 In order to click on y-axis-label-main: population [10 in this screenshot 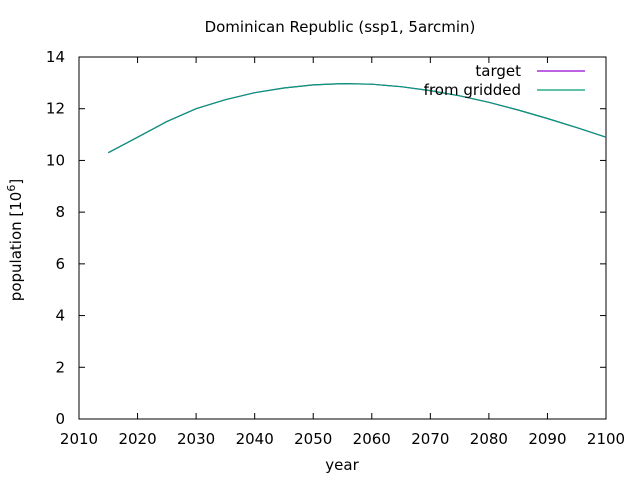, I will do `click(16, 247)`.